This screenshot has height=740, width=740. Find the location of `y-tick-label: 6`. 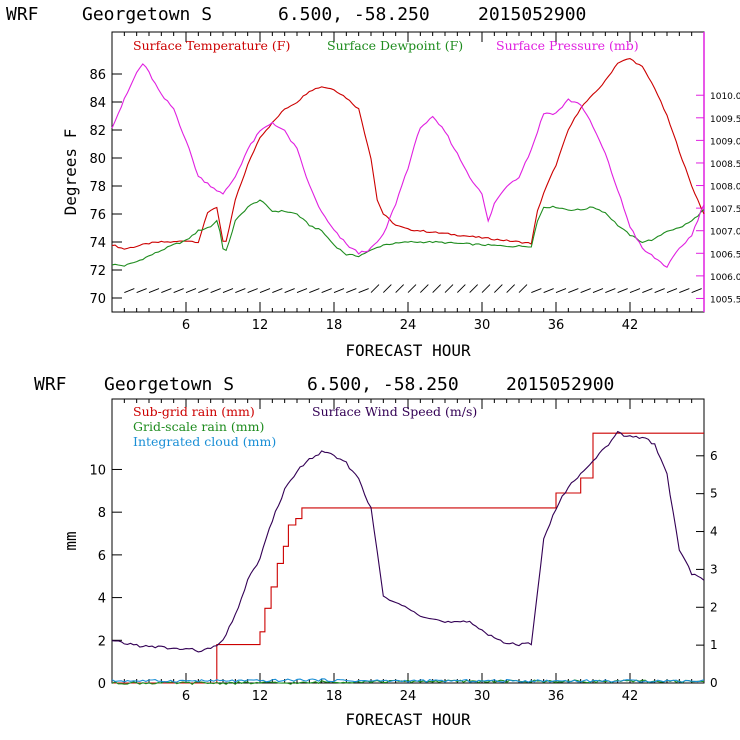

y-tick-label: 6 is located at coordinates (102, 556).